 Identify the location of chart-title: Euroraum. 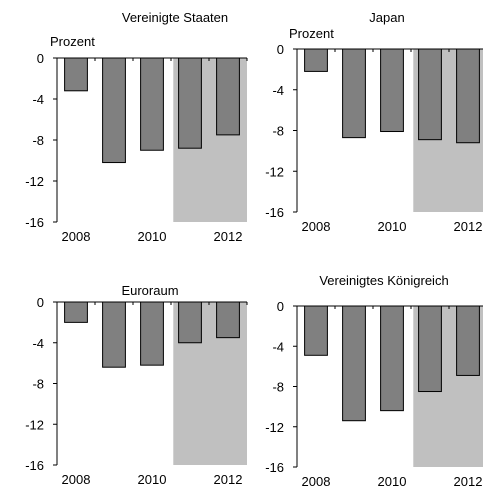
(149, 290).